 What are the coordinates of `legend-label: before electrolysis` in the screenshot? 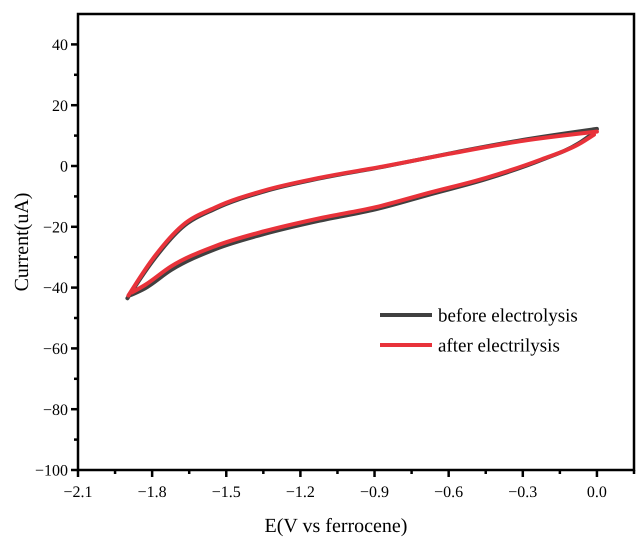 It's located at (508, 316).